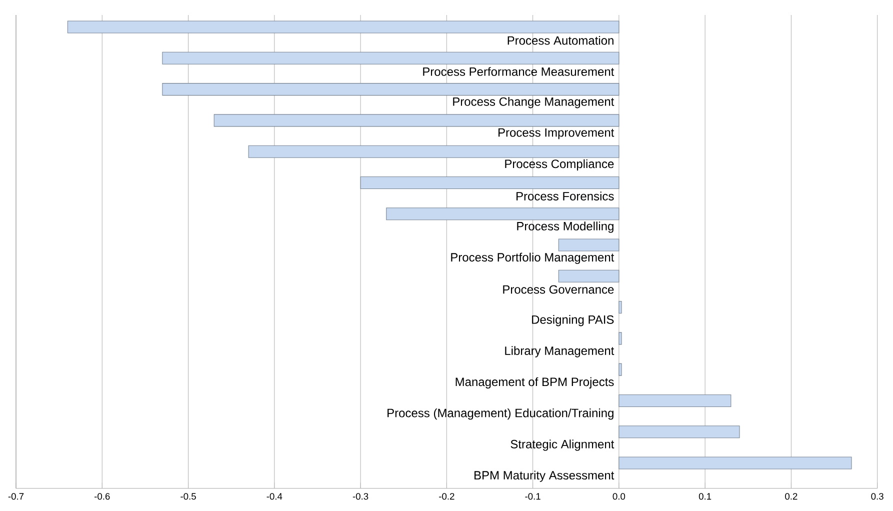  Describe the element at coordinates (559, 165) in the screenshot. I see `y-tick-label: Process Compliance` at that location.